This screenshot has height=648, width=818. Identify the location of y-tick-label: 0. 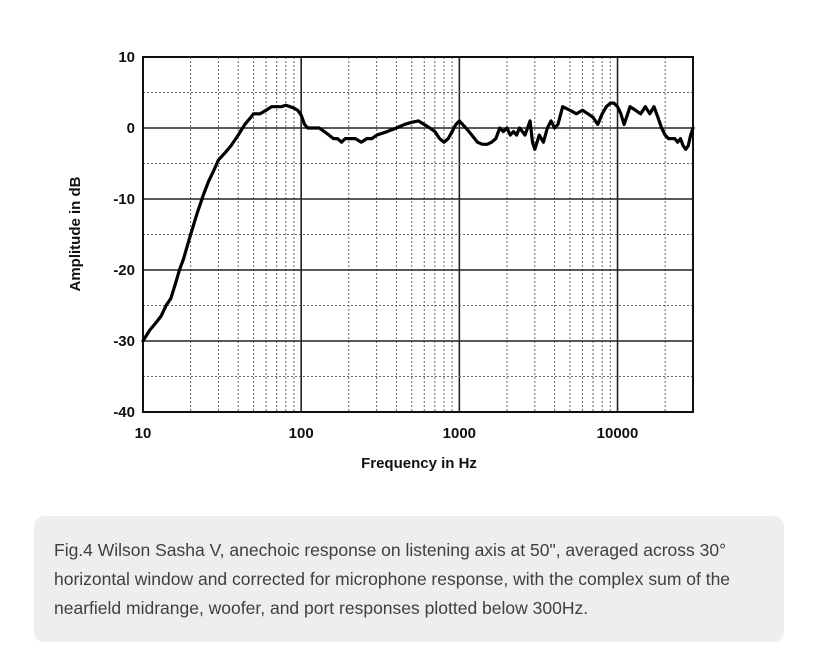
(131, 128).